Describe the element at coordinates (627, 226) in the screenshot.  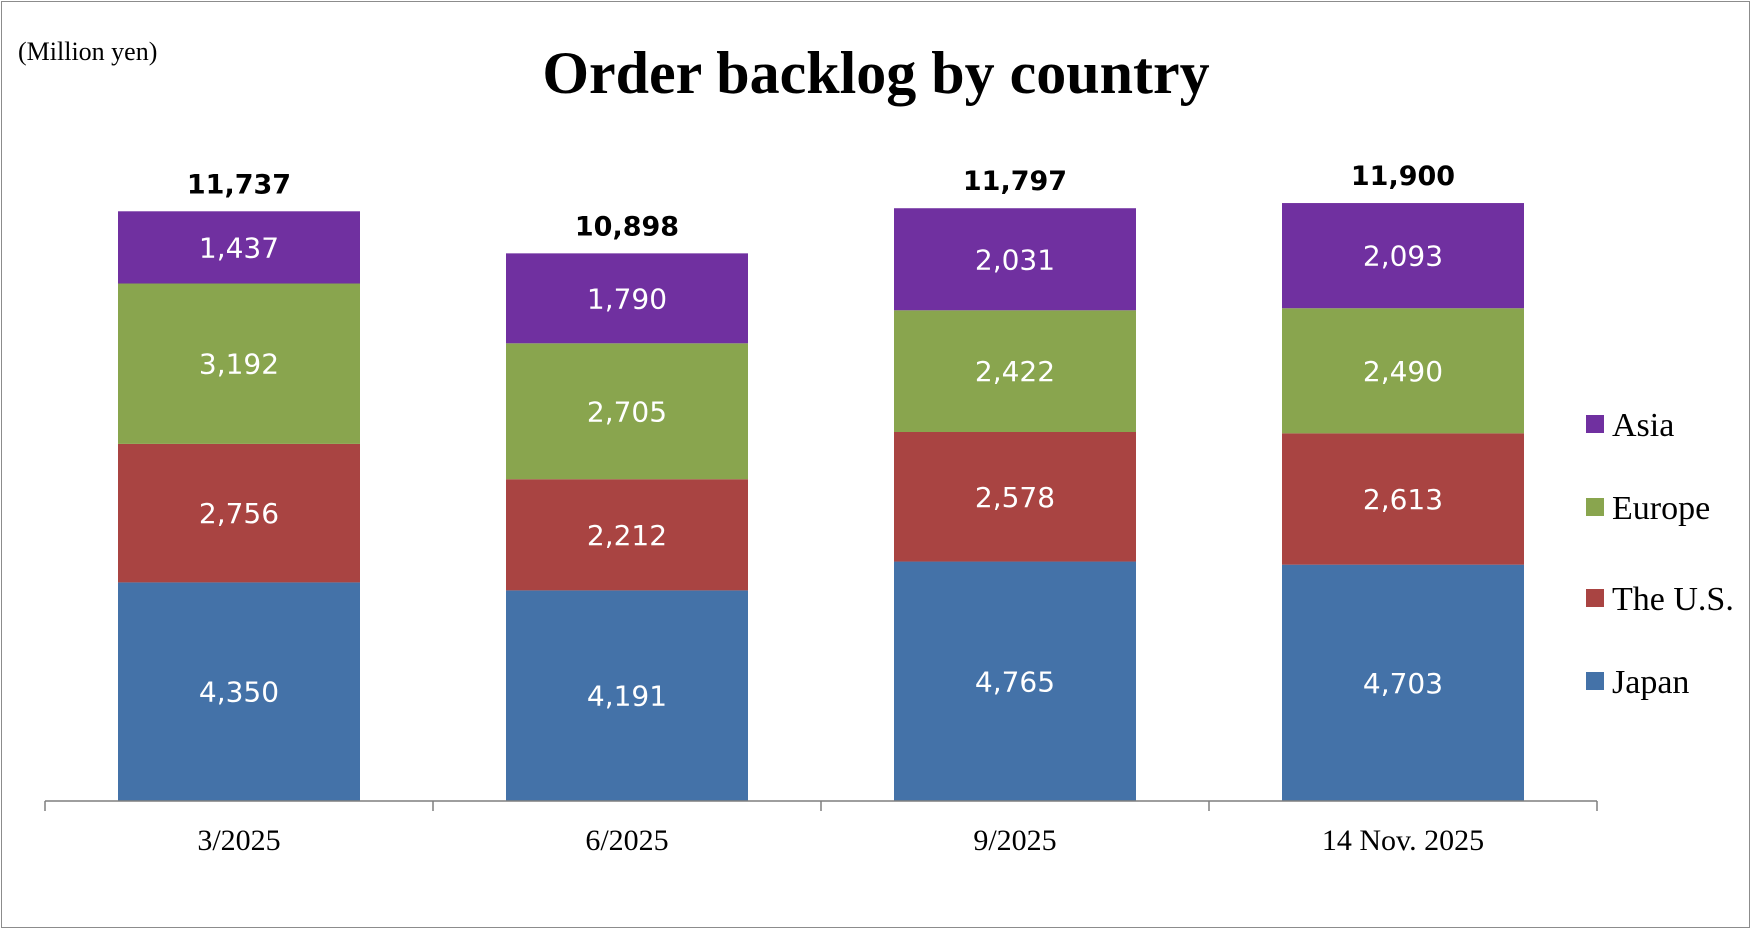
I see `total-label-2: 10,898` at that location.